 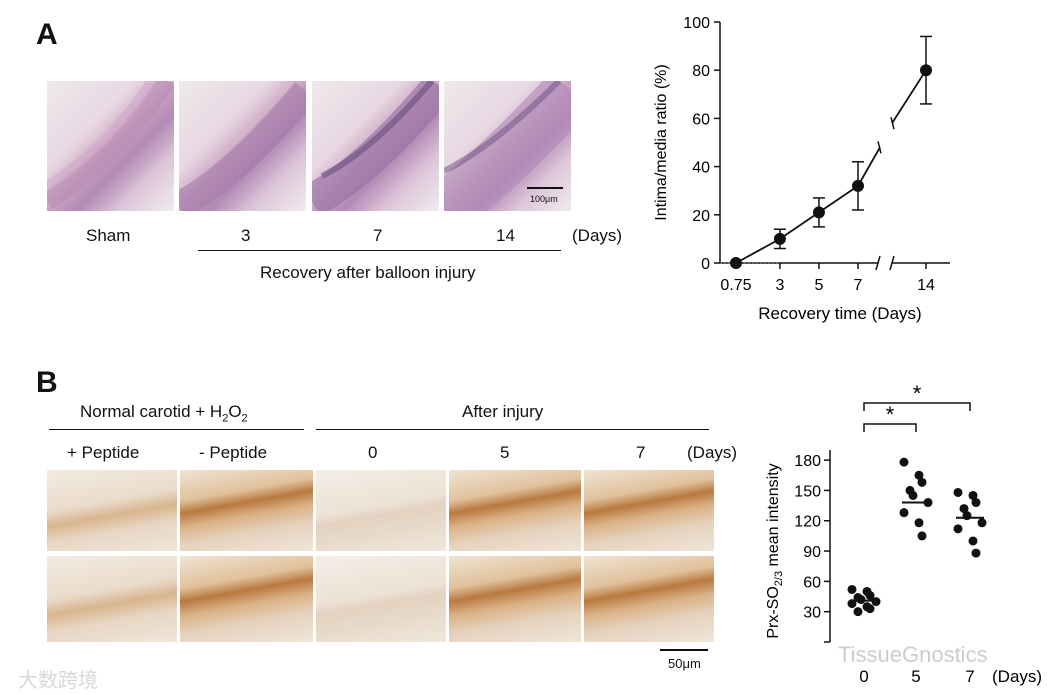 I want to click on scale-bar-label: 100μm, so click(x=544, y=199).